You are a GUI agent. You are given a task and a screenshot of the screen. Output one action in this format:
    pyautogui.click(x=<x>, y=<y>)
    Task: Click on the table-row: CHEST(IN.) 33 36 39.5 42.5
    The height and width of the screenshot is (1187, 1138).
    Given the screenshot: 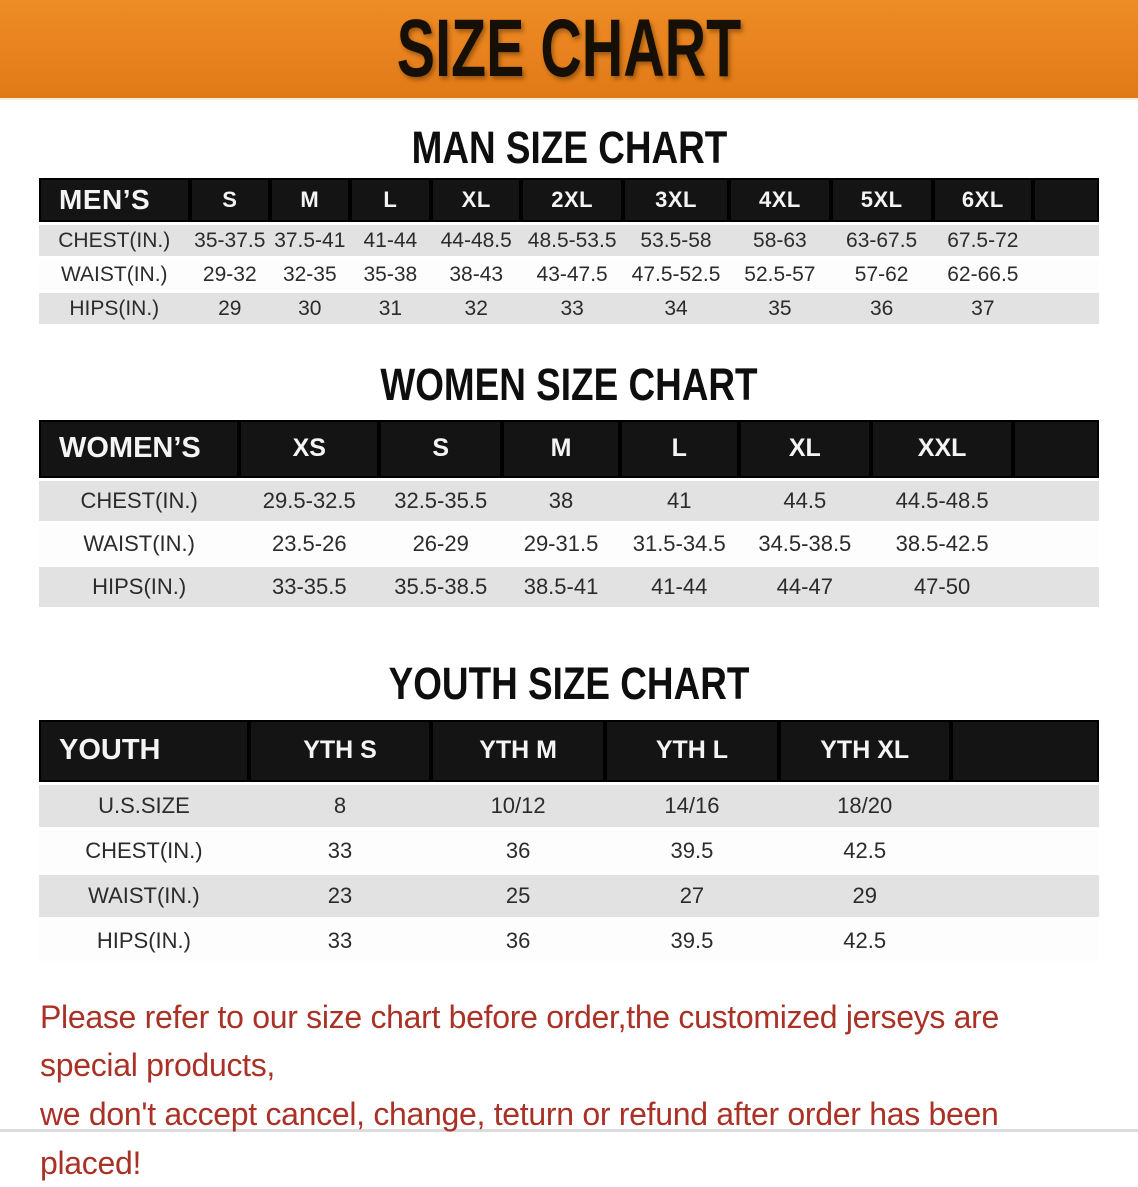 What is the action you would take?
    pyautogui.click(x=569, y=850)
    